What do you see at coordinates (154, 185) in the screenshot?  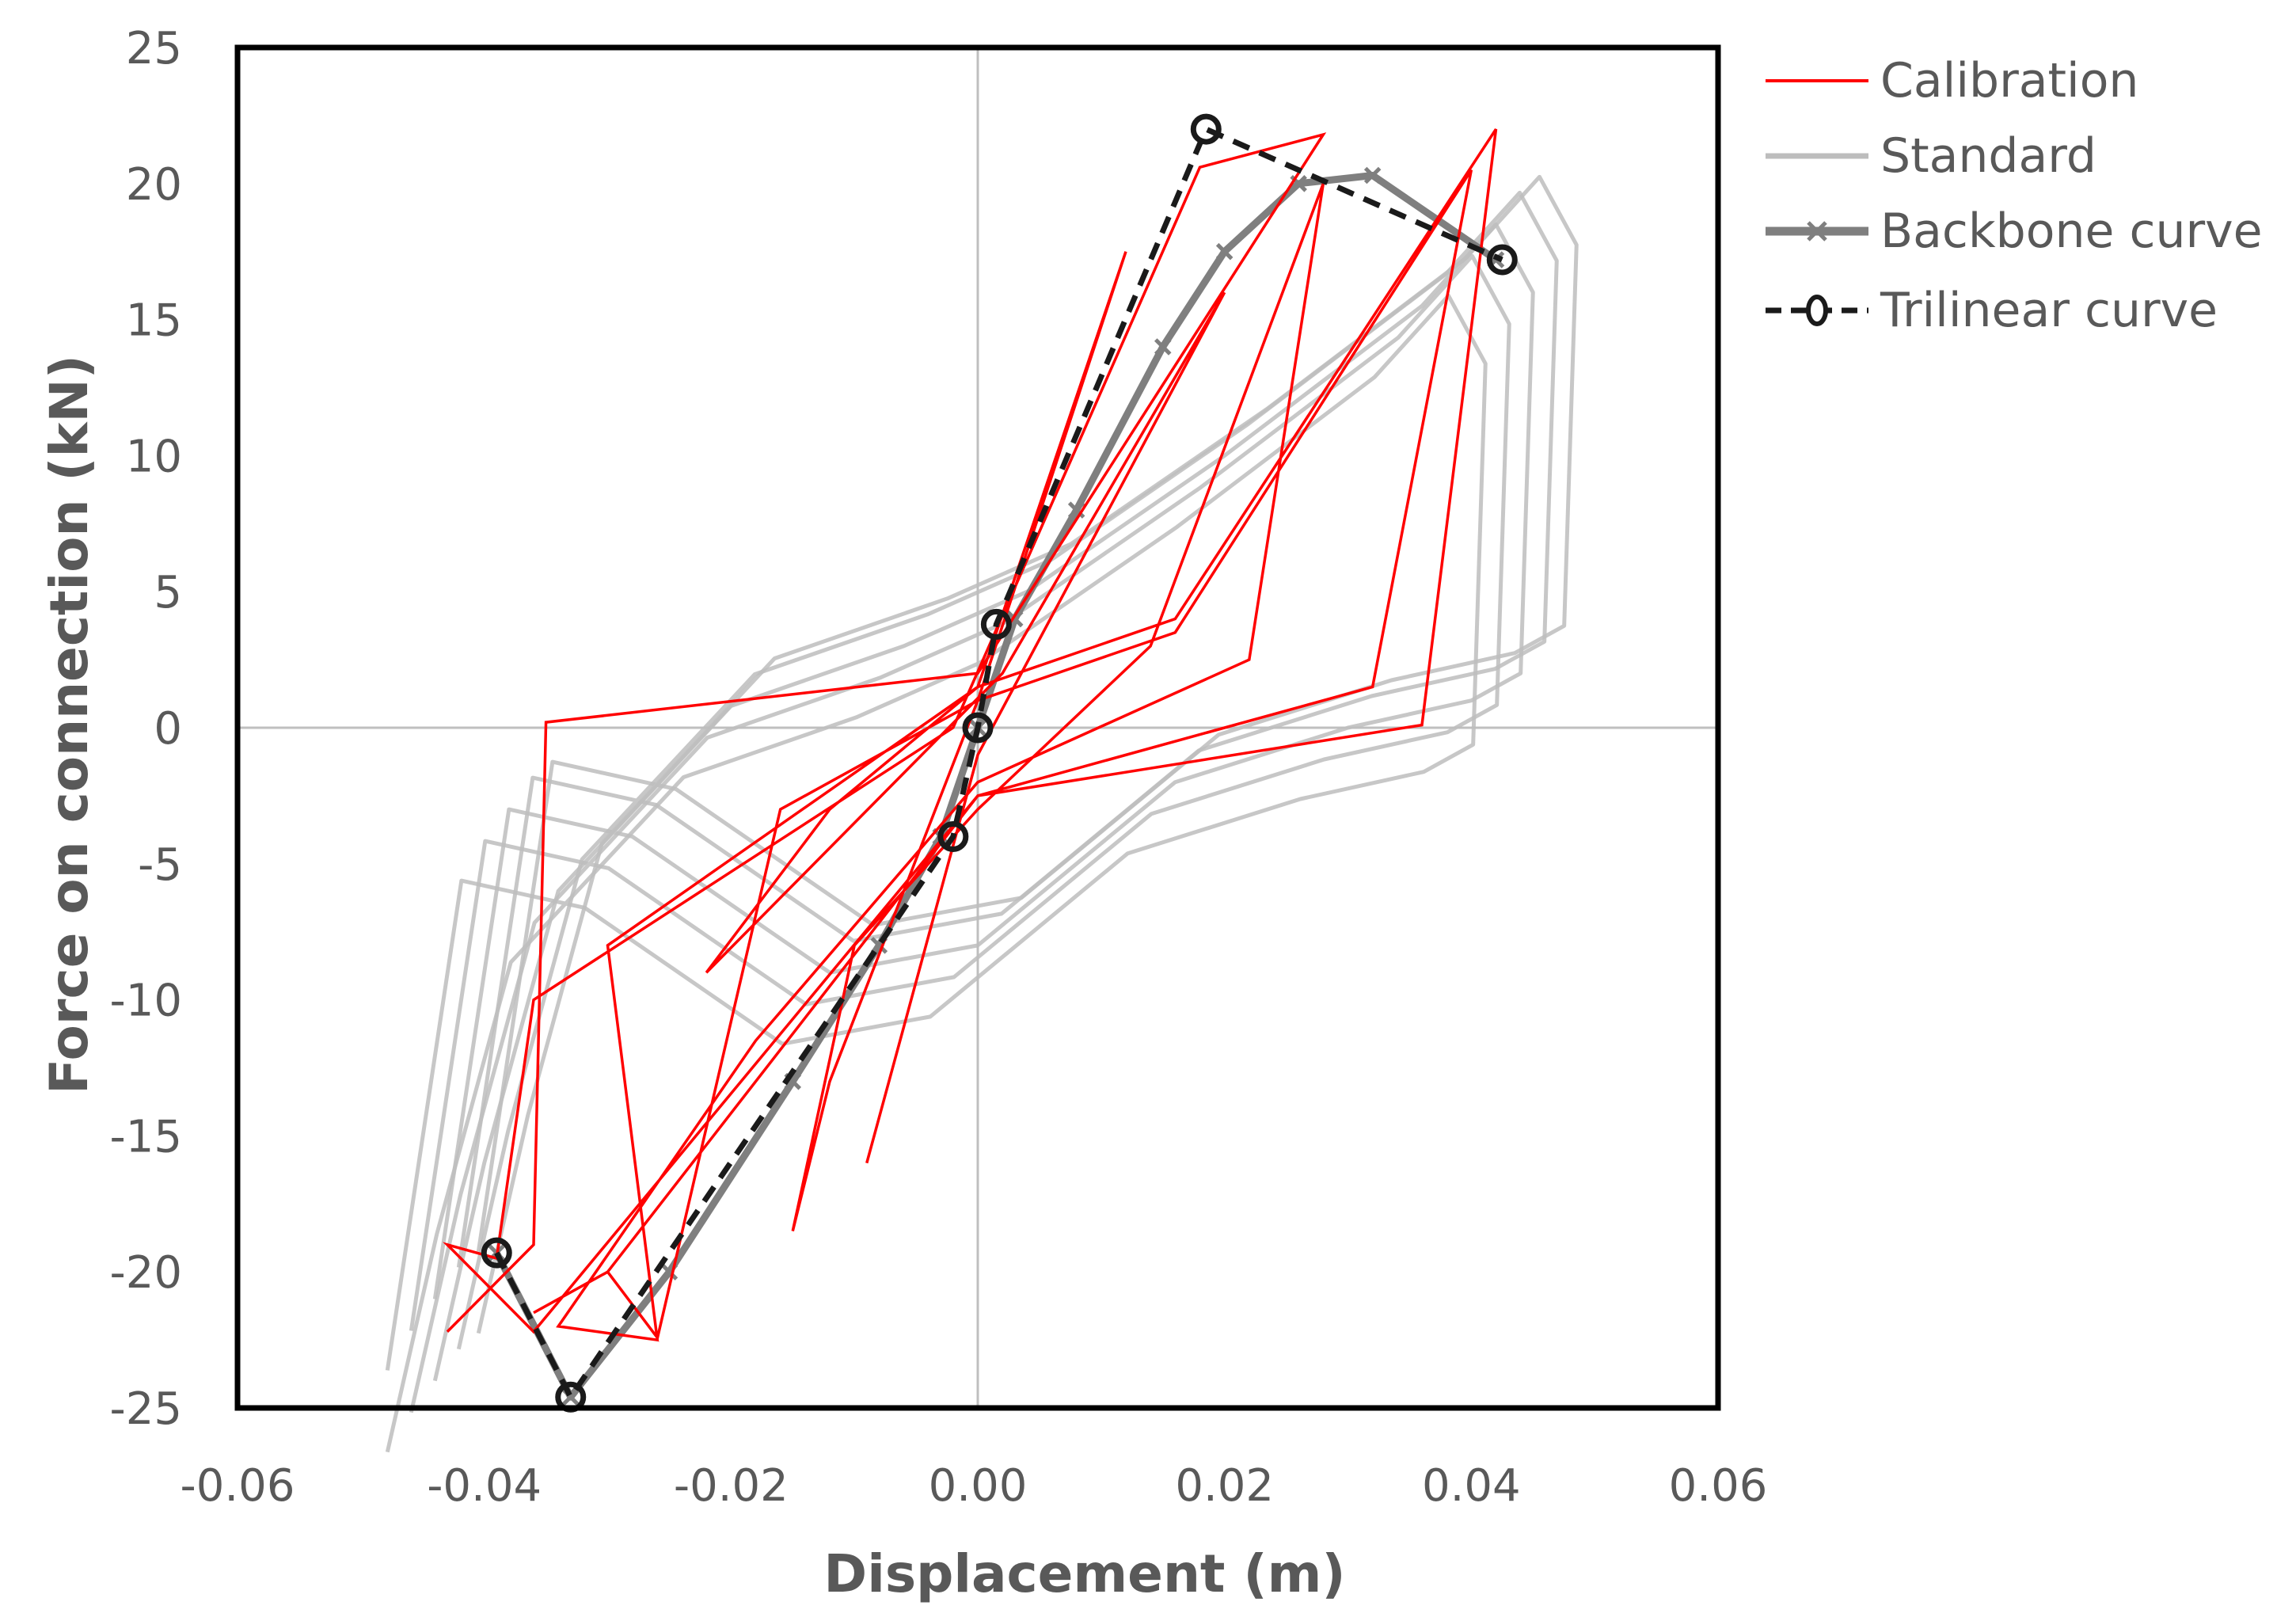 I see `y-tick-label: 20` at bounding box center [154, 185].